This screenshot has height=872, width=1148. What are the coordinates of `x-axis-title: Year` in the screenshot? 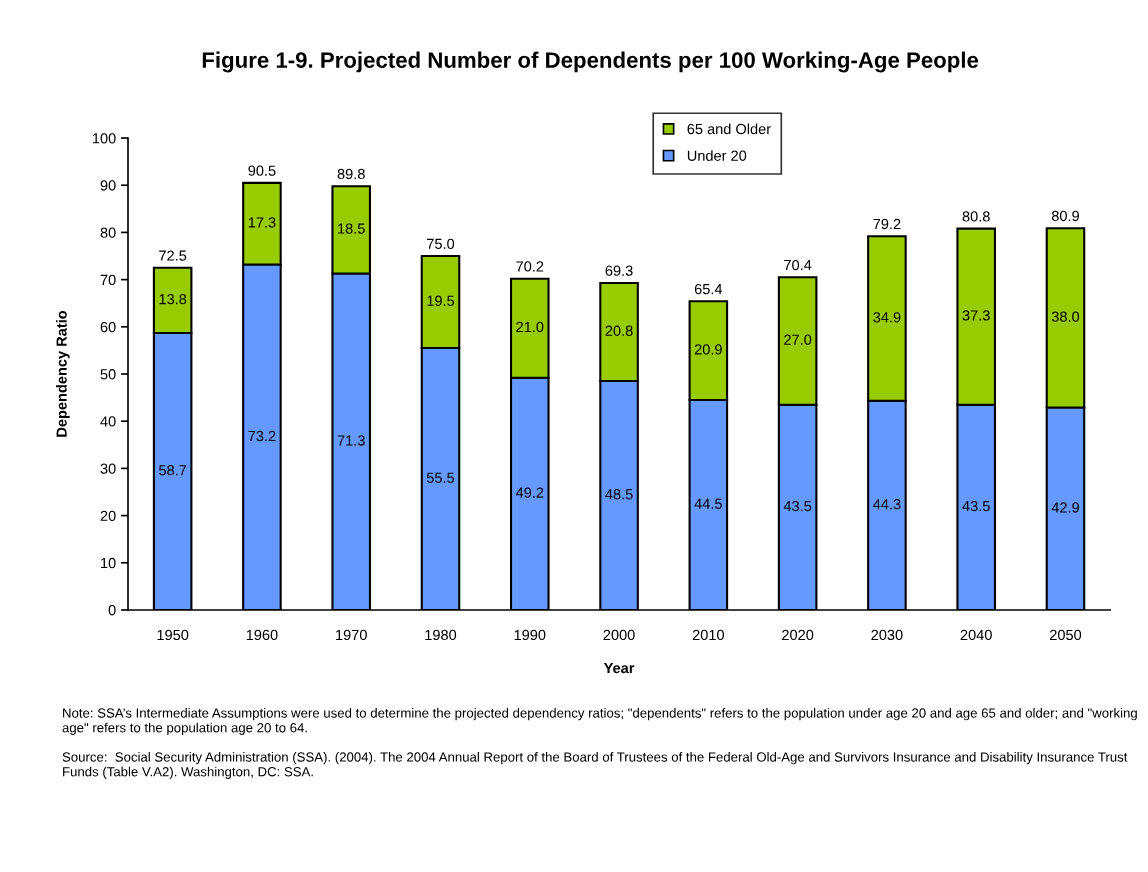 It's located at (619, 668).